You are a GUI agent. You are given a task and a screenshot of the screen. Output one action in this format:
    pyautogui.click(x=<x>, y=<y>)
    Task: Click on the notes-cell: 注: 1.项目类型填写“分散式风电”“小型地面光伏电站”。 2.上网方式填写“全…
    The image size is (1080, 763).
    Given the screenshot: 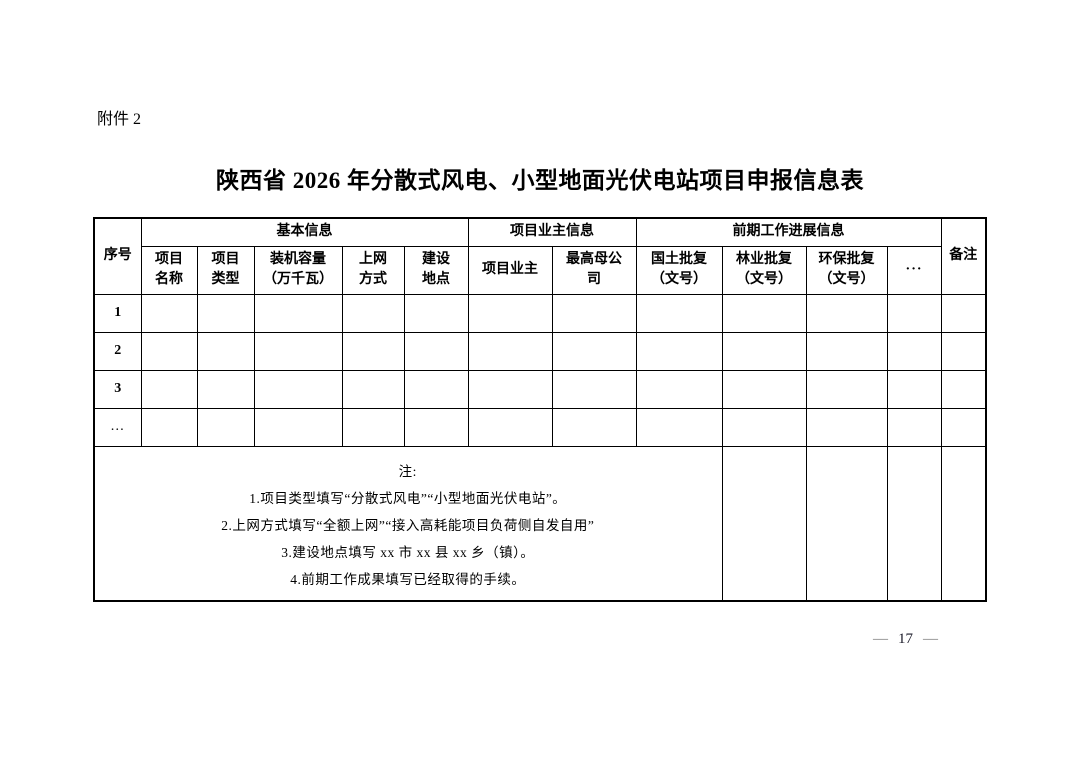 What is the action you would take?
    pyautogui.click(x=408, y=523)
    